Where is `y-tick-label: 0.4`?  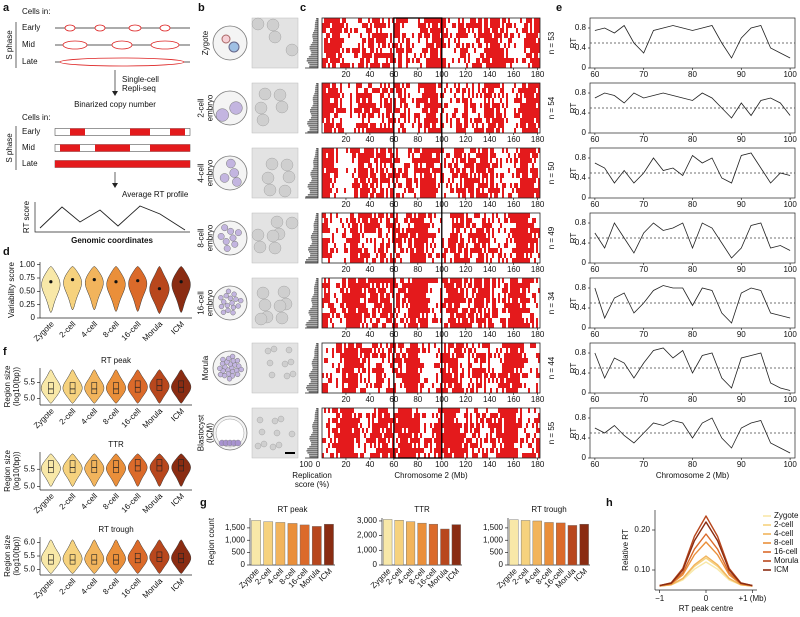
y-tick-label: 0.4 is located at coordinates (581, 307).